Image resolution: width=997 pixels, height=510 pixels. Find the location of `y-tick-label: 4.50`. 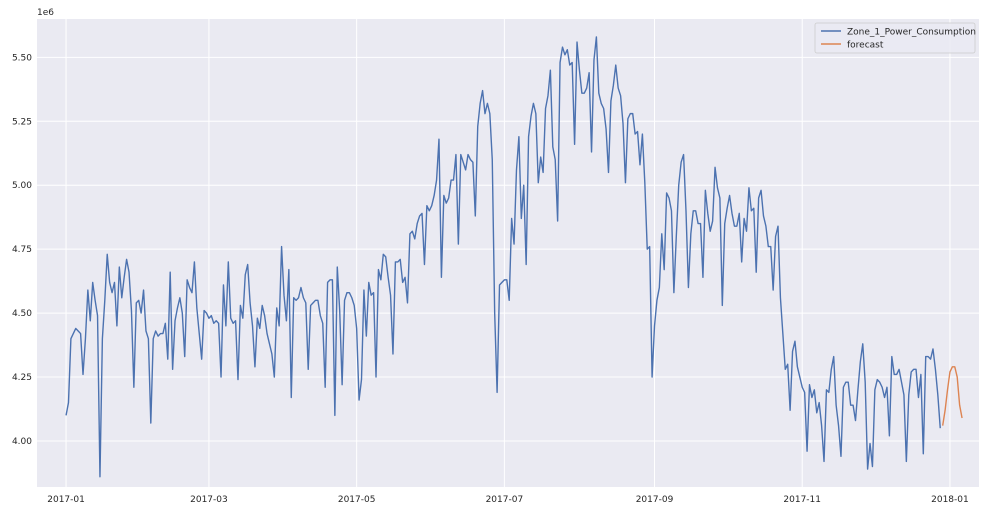

y-tick-label: 4.50 is located at coordinates (22, 314).